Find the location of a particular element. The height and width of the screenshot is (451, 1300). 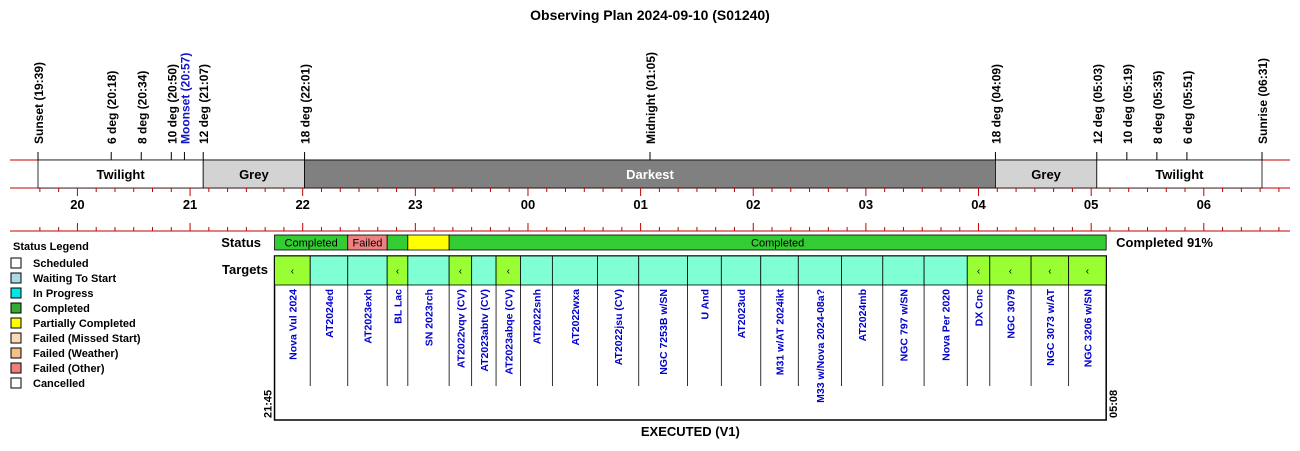

hour-tick-label: 01 is located at coordinates (640, 204).